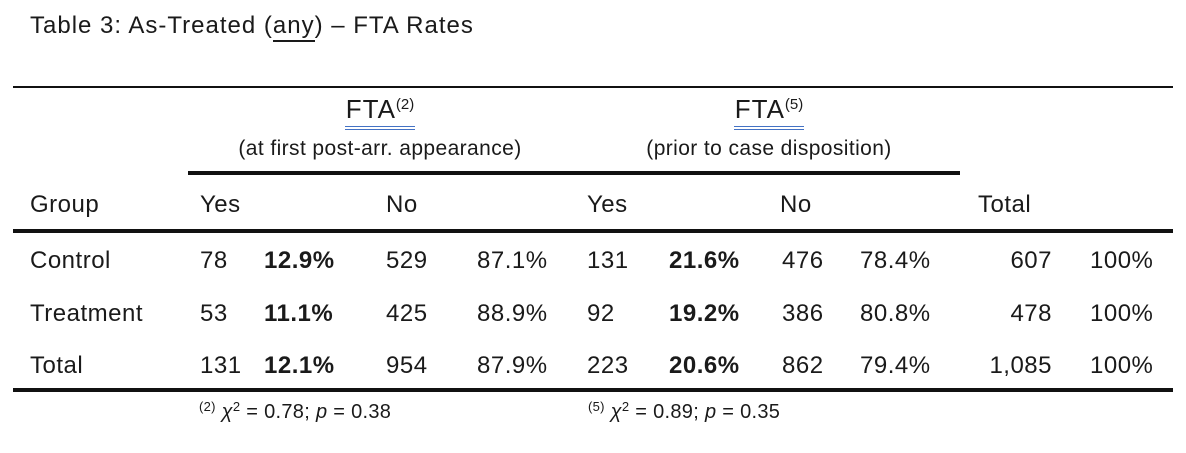 This screenshot has width=1186, height=453. I want to click on header-bottom-rule, so click(593, 231).